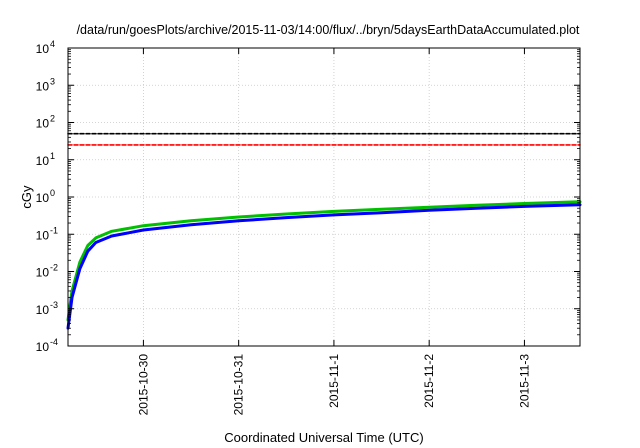 This screenshot has height=448, width=640. What do you see at coordinates (334, 381) in the screenshot?
I see `x-tick-label: 2015-11-1` at bounding box center [334, 381].